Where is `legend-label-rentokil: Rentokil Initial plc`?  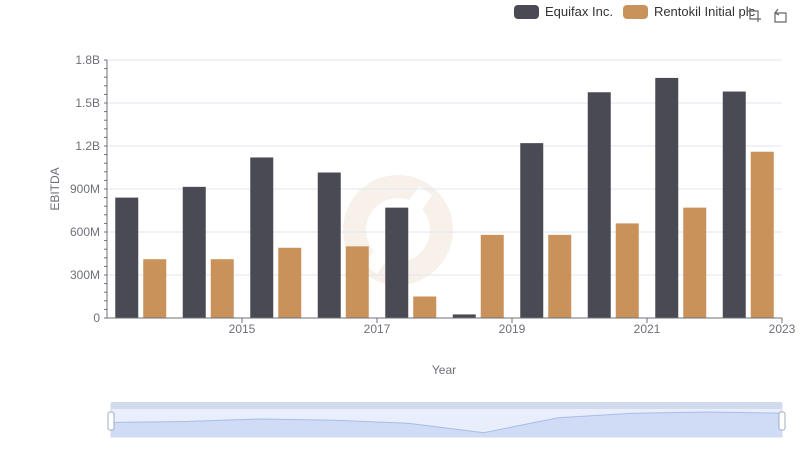 legend-label-rentokil: Rentokil Initial plc is located at coordinates (704, 11).